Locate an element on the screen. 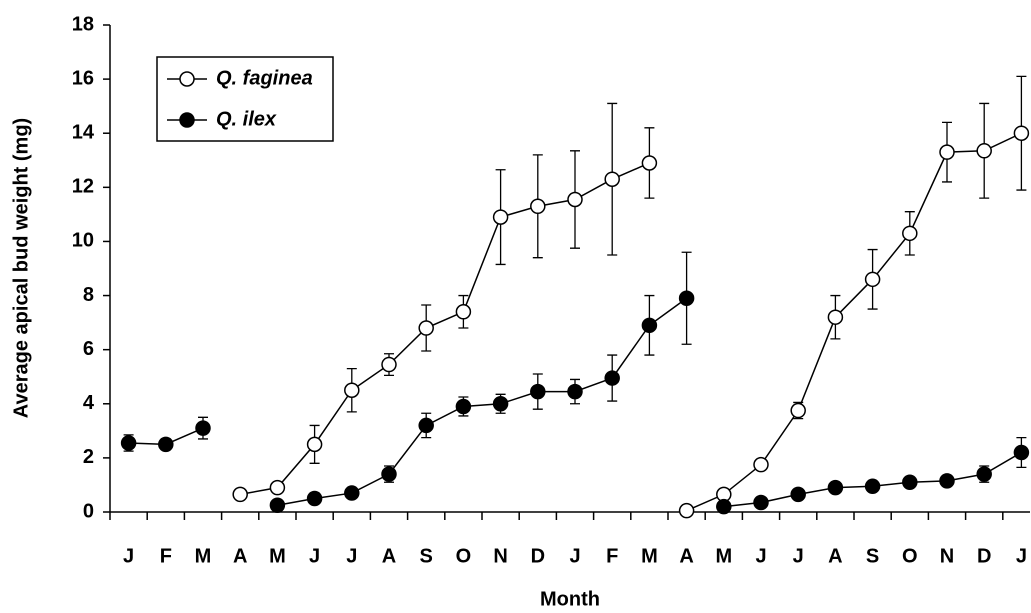  y-tick-label: 6 is located at coordinates (88, 349).